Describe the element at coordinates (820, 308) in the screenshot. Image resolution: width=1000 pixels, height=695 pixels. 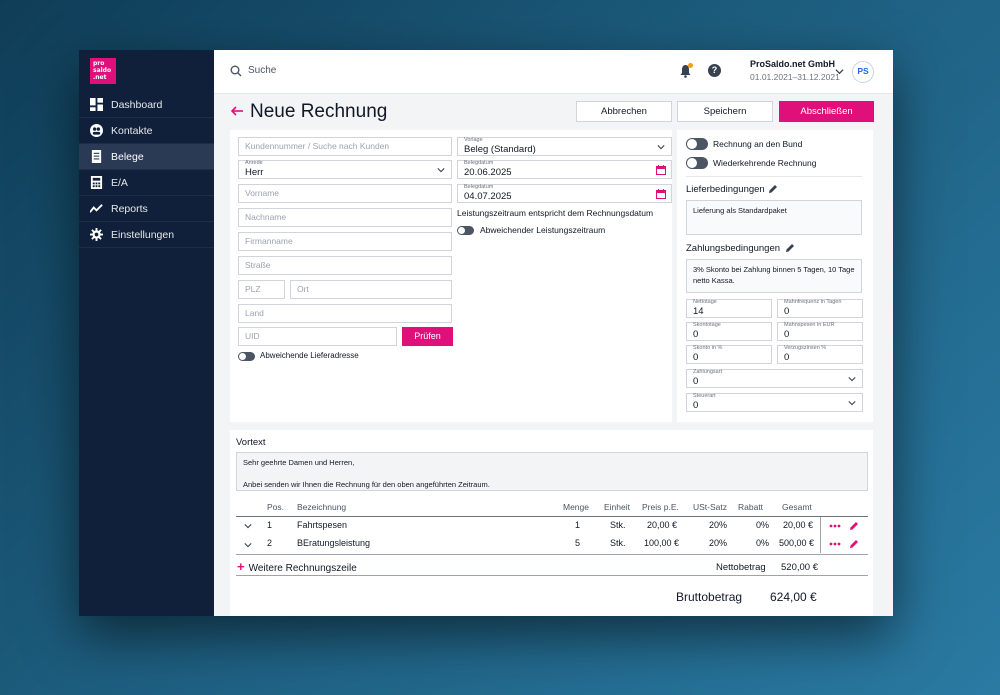
I see `mahnfrequenz-field: Mahnfrequenz in Tagen 0` at that location.